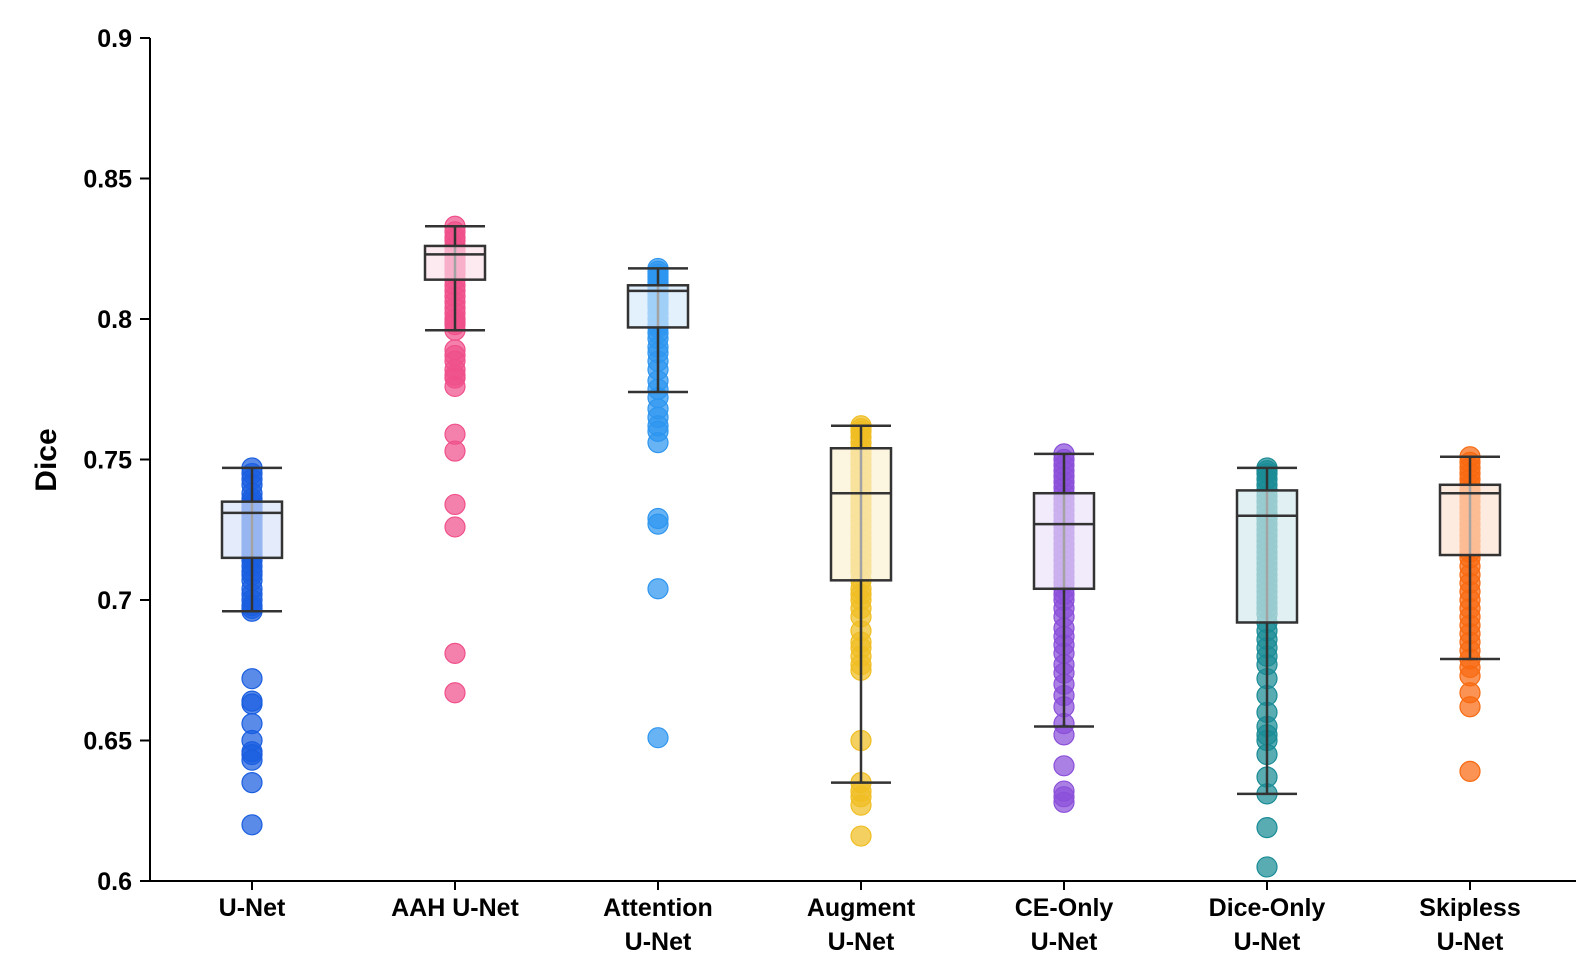 The width and height of the screenshot is (1588, 978). Describe the element at coordinates (1469, 908) in the screenshot. I see `x-tick-label: Skipless` at that location.